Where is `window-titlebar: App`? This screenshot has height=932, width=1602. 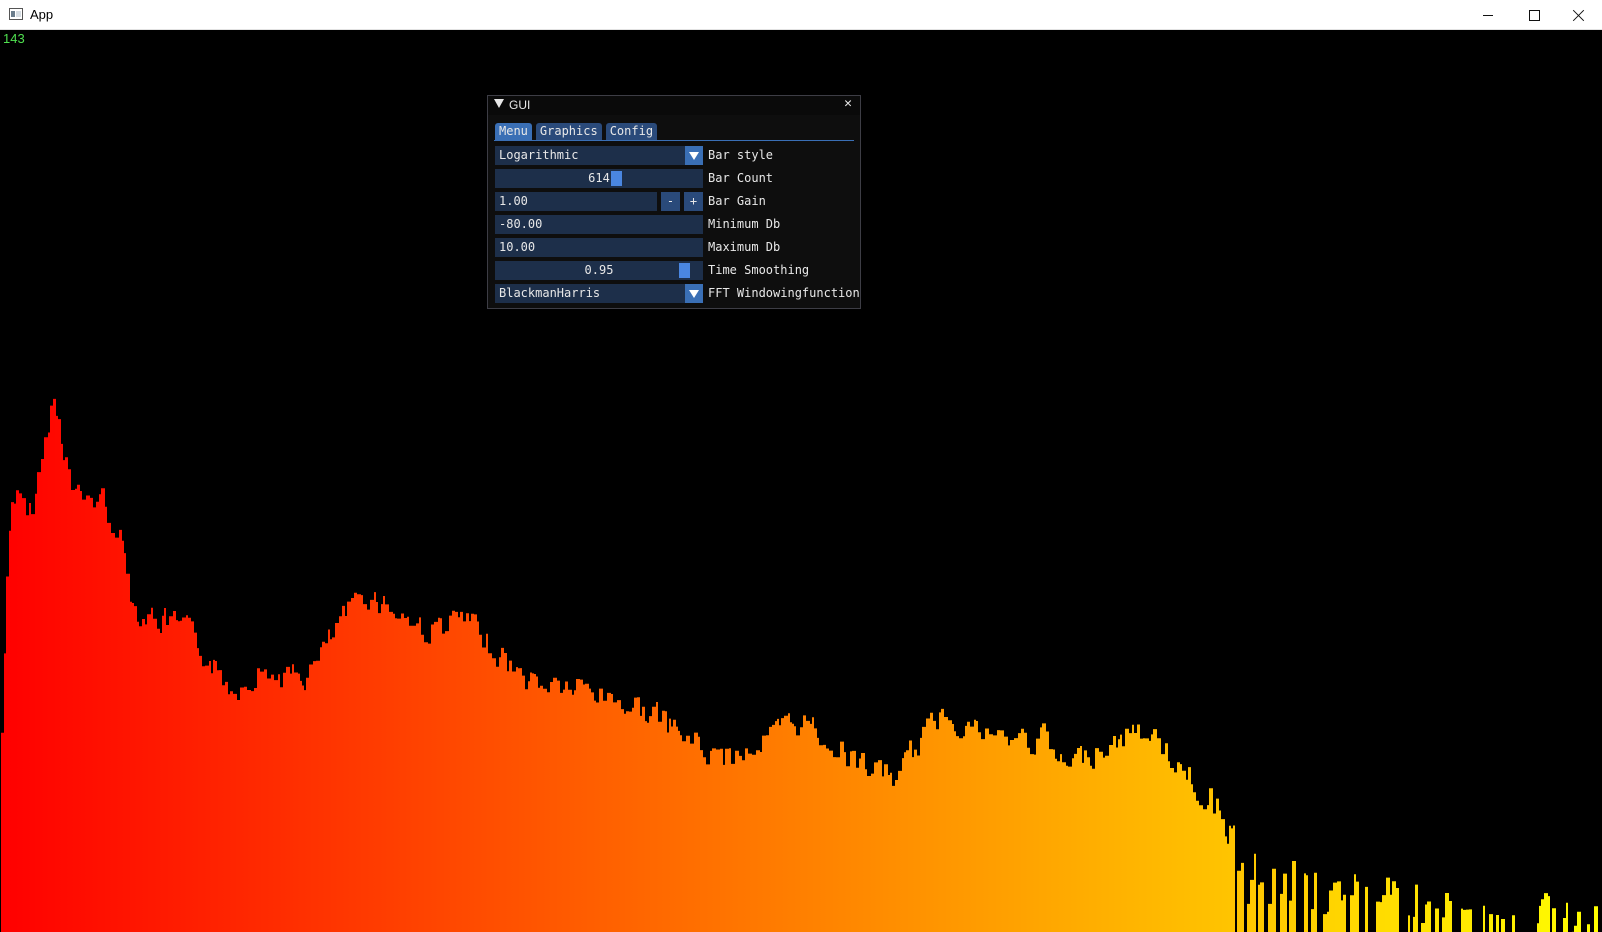 window-titlebar: App is located at coordinates (801, 15).